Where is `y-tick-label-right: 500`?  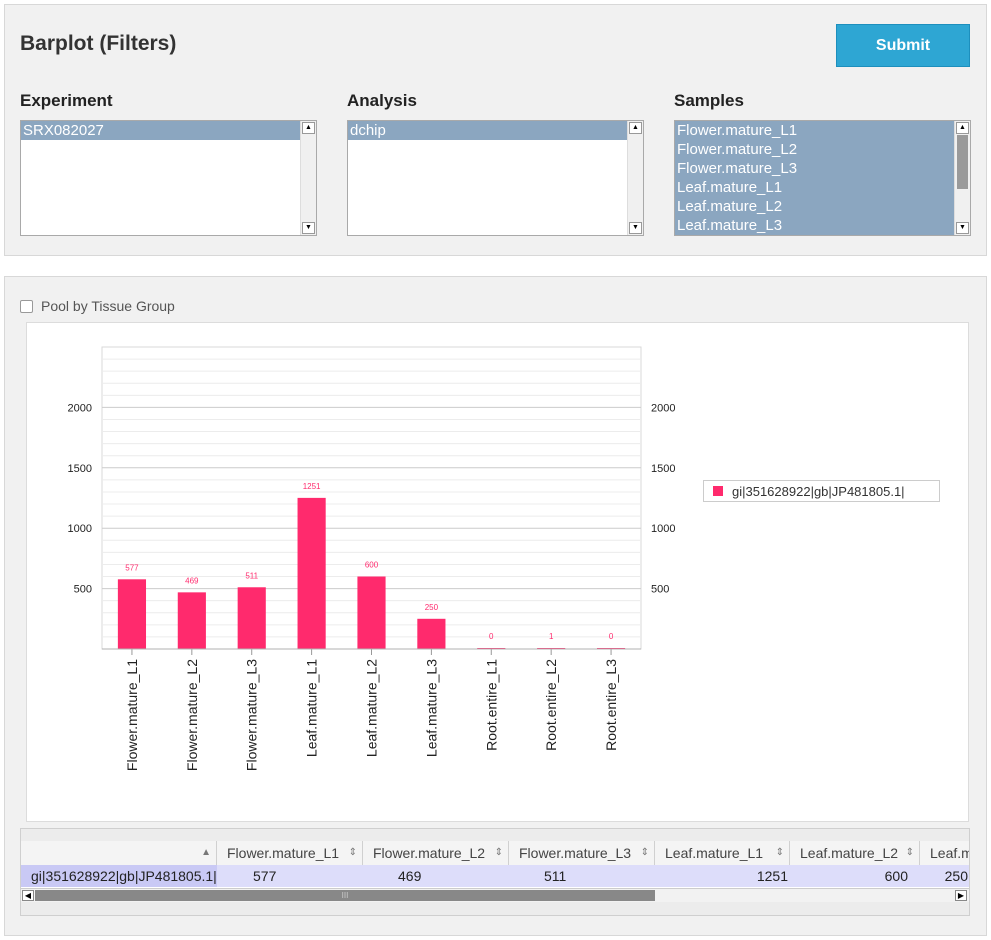 y-tick-label-right: 500 is located at coordinates (660, 590).